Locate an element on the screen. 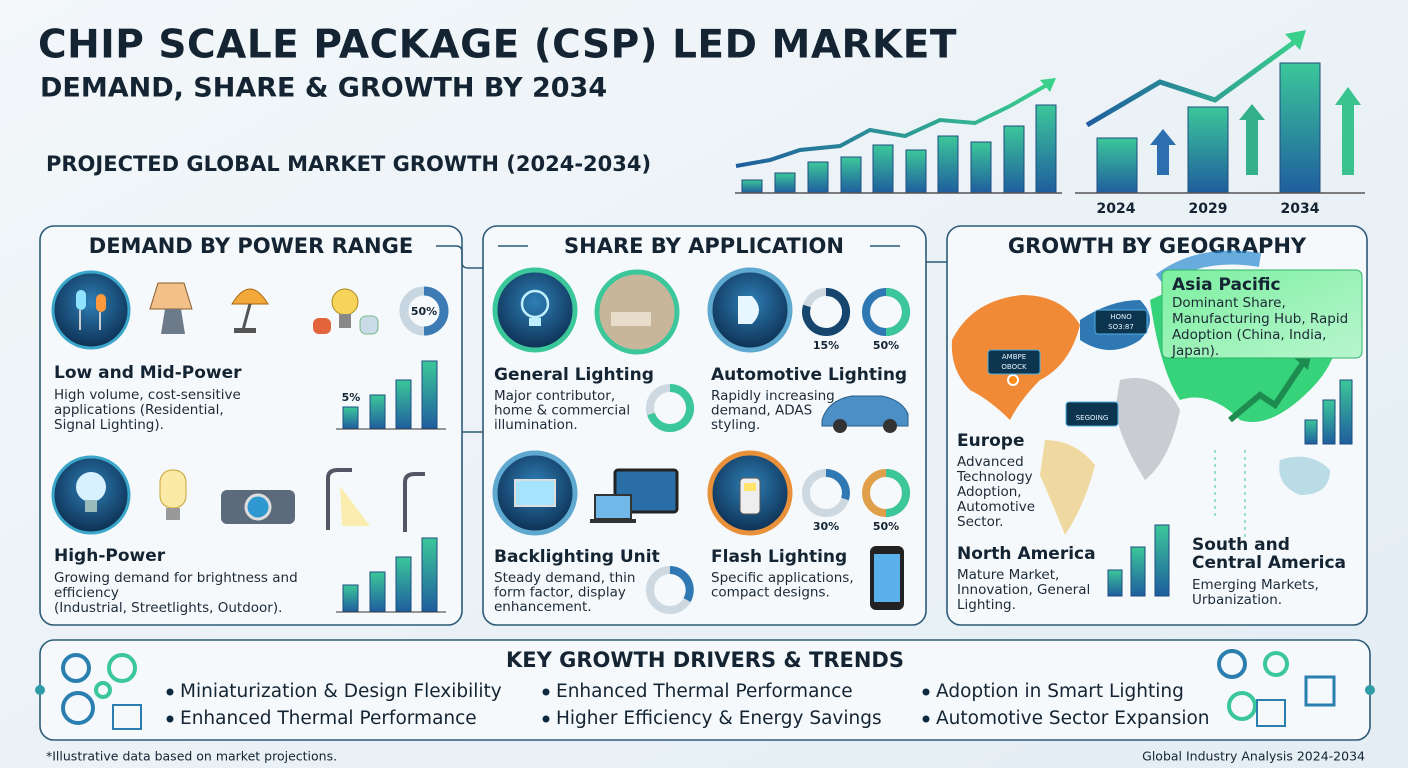  driver-item: Automotive Sector Expansion is located at coordinates (1073, 718).